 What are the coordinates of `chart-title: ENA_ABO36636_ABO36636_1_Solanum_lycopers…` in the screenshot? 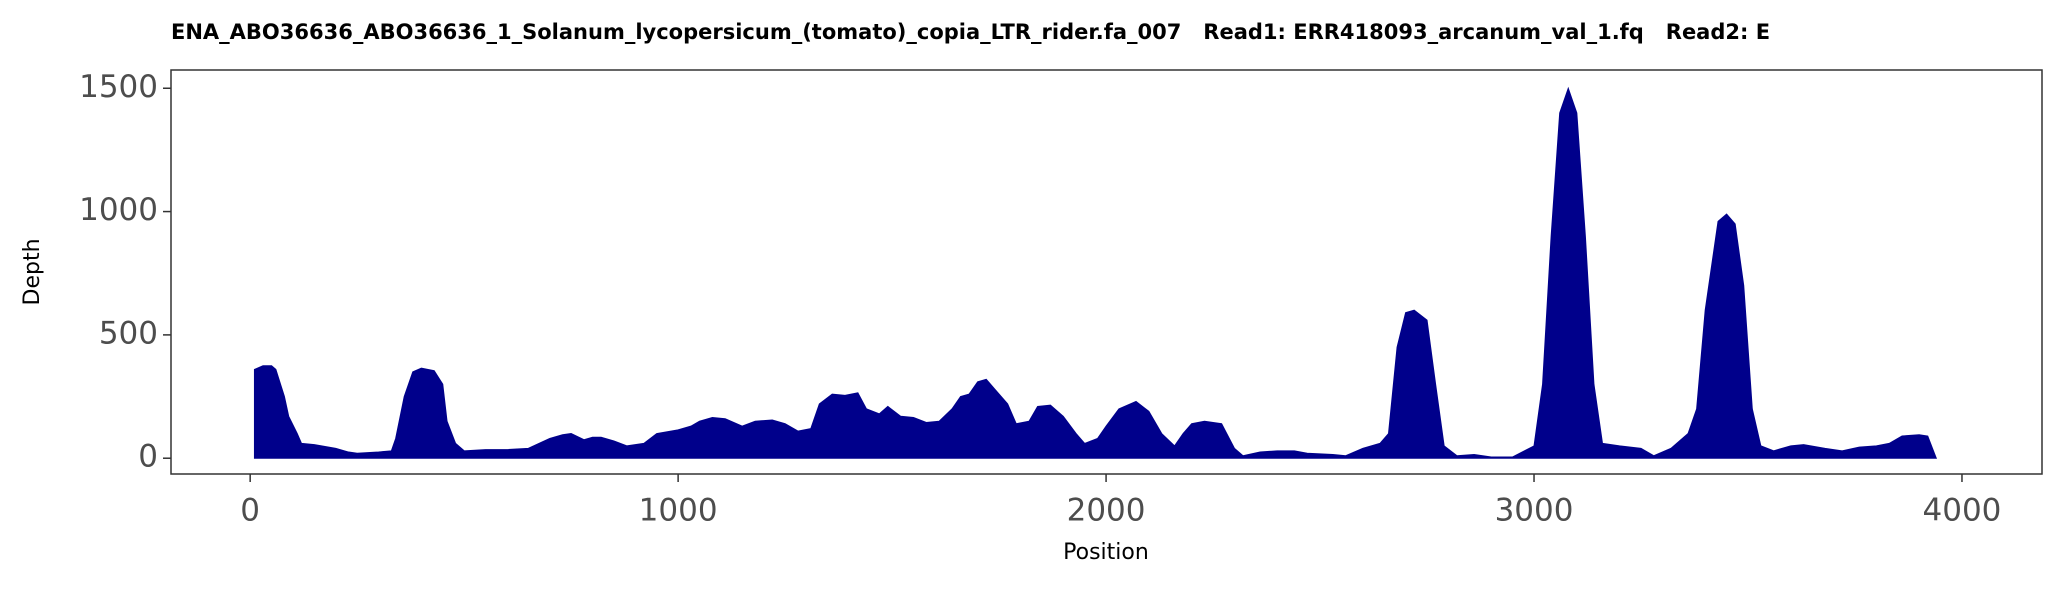 It's located at (970, 32).